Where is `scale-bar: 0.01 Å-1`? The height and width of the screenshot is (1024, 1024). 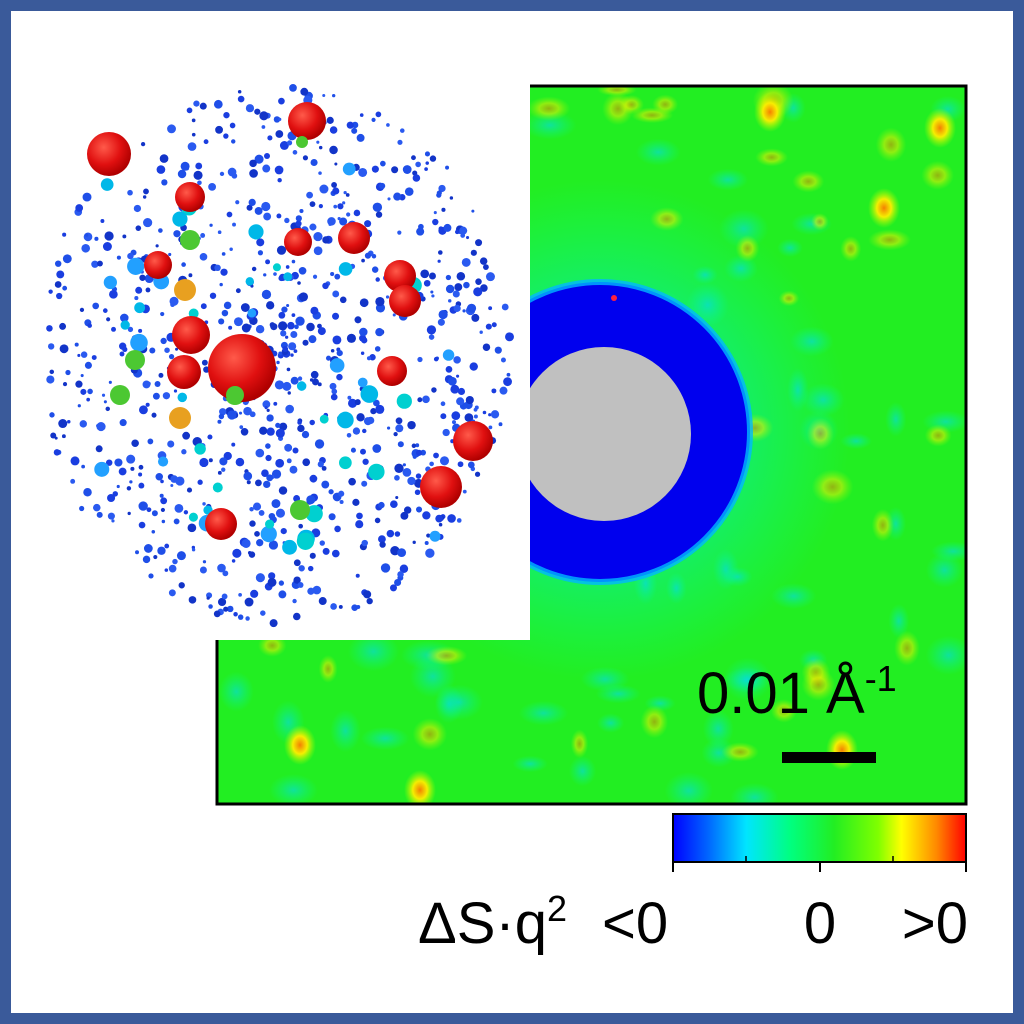
scale-bar: 0.01 Å-1 is located at coordinates (797, 710).